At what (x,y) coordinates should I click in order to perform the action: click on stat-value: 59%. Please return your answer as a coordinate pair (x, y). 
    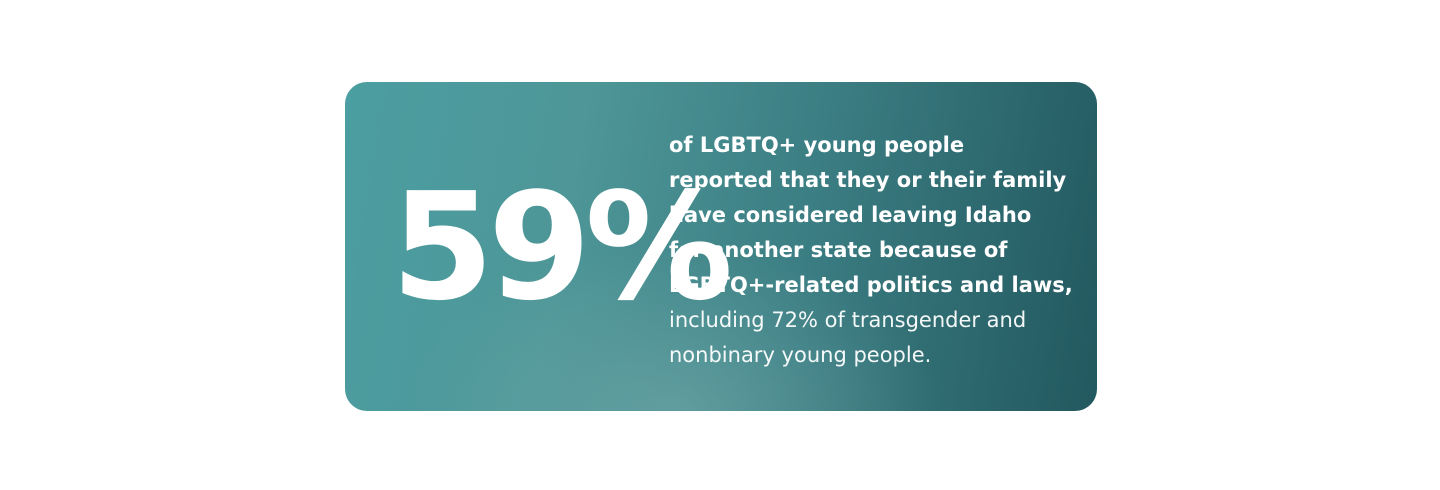
    Looking at the image, I should click on (562, 247).